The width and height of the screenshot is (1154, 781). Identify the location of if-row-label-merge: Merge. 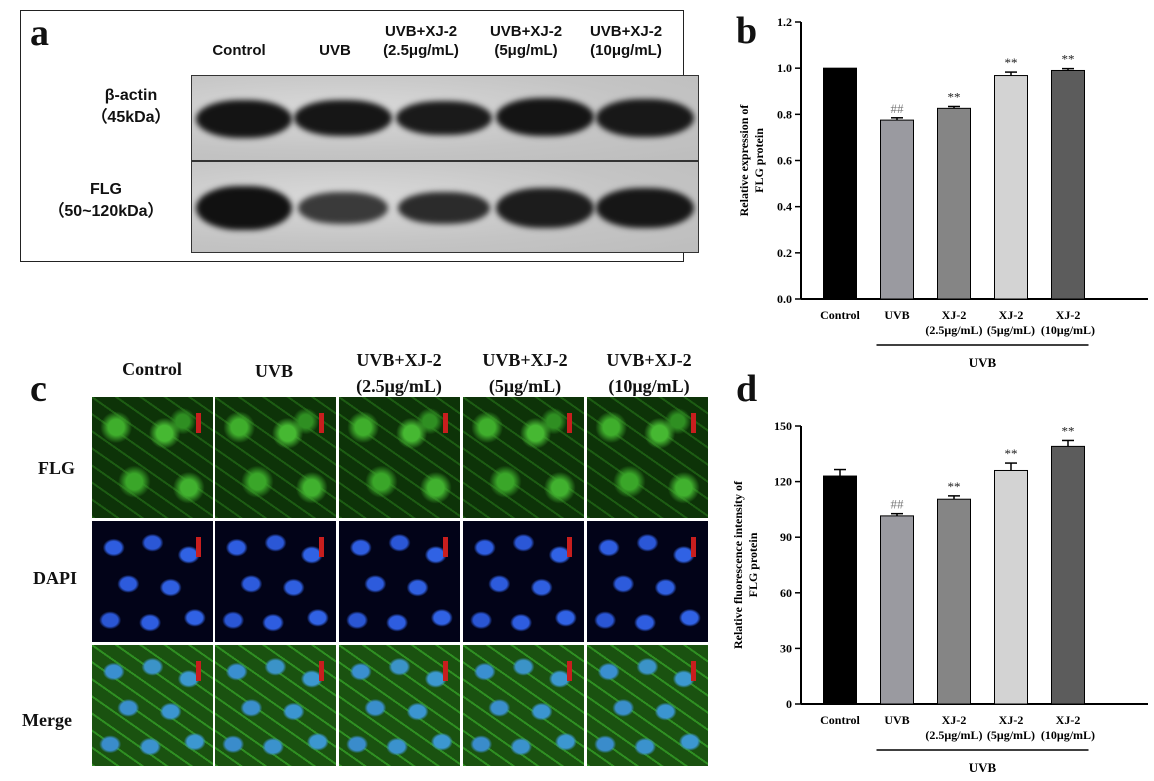
(47, 720).